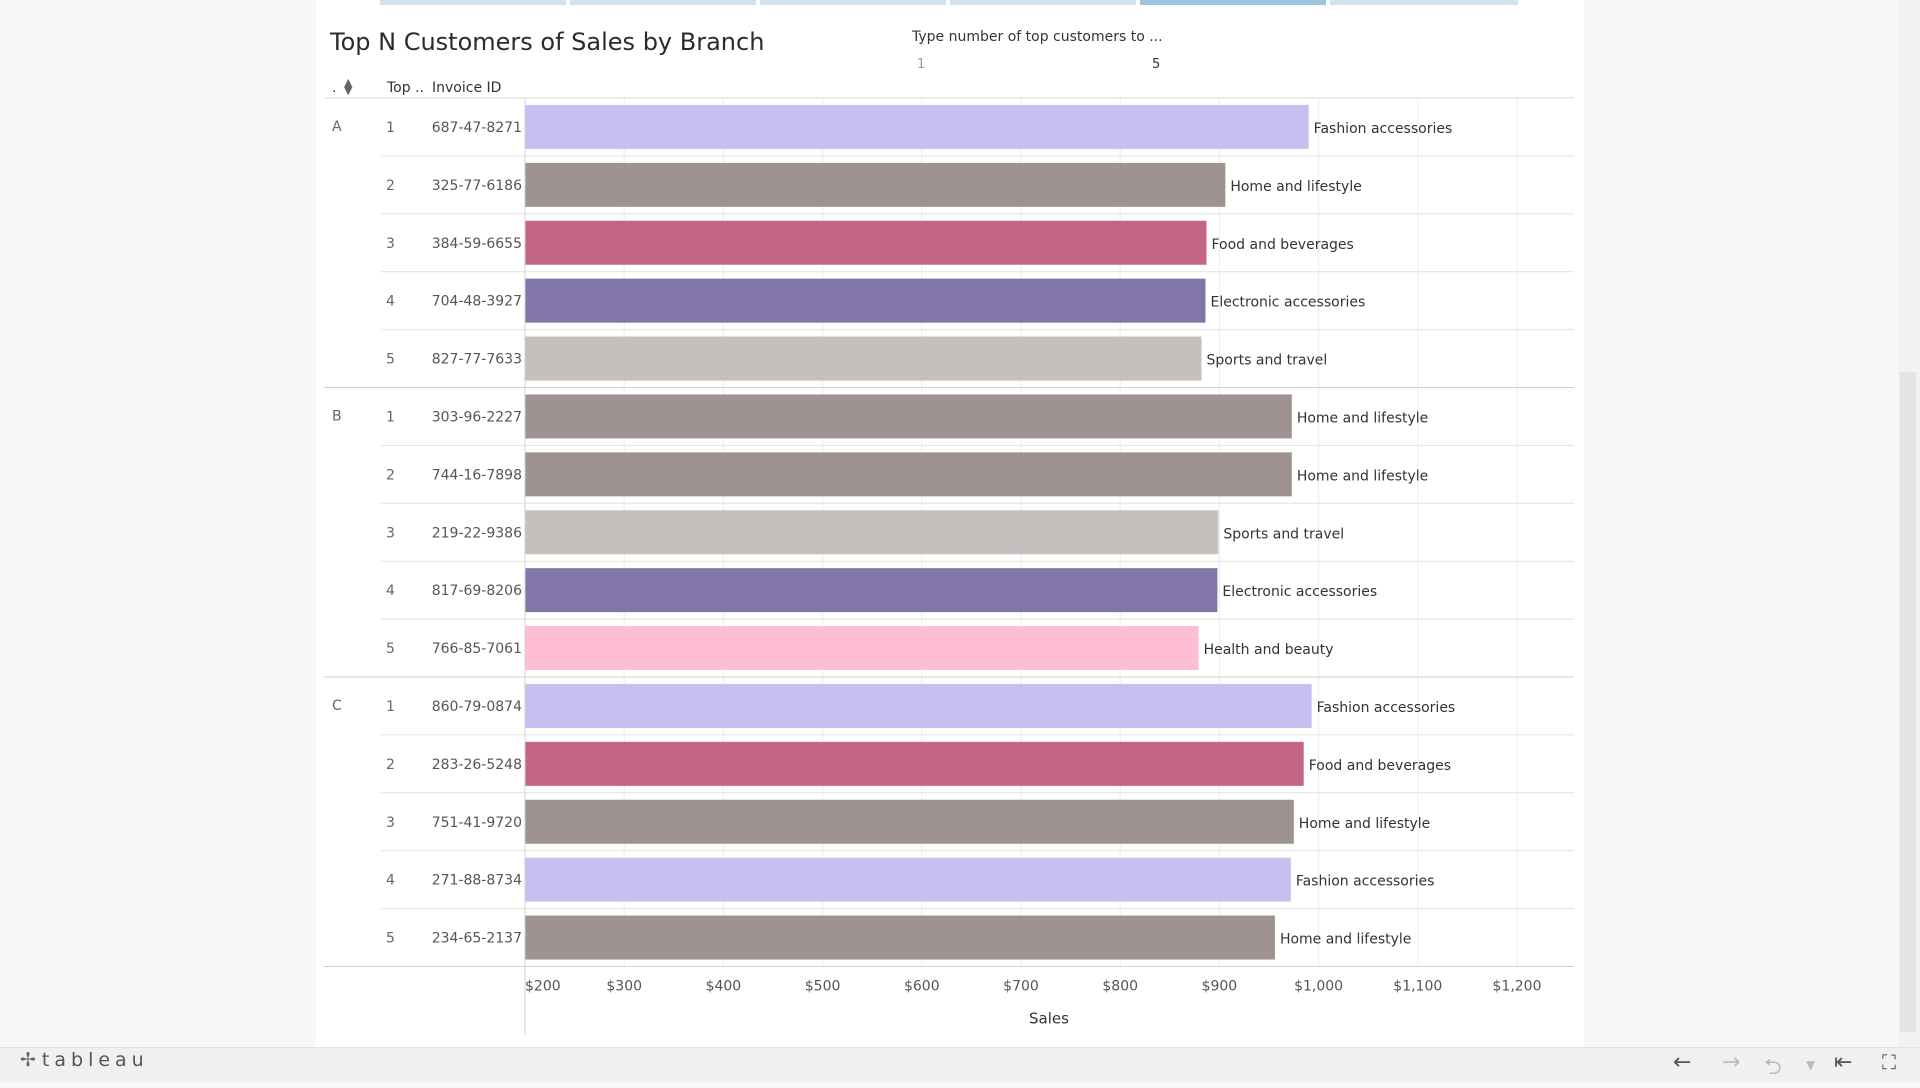  Describe the element at coordinates (477, 591) in the screenshot. I see `invoice-id-label: 817-69-8206` at that location.